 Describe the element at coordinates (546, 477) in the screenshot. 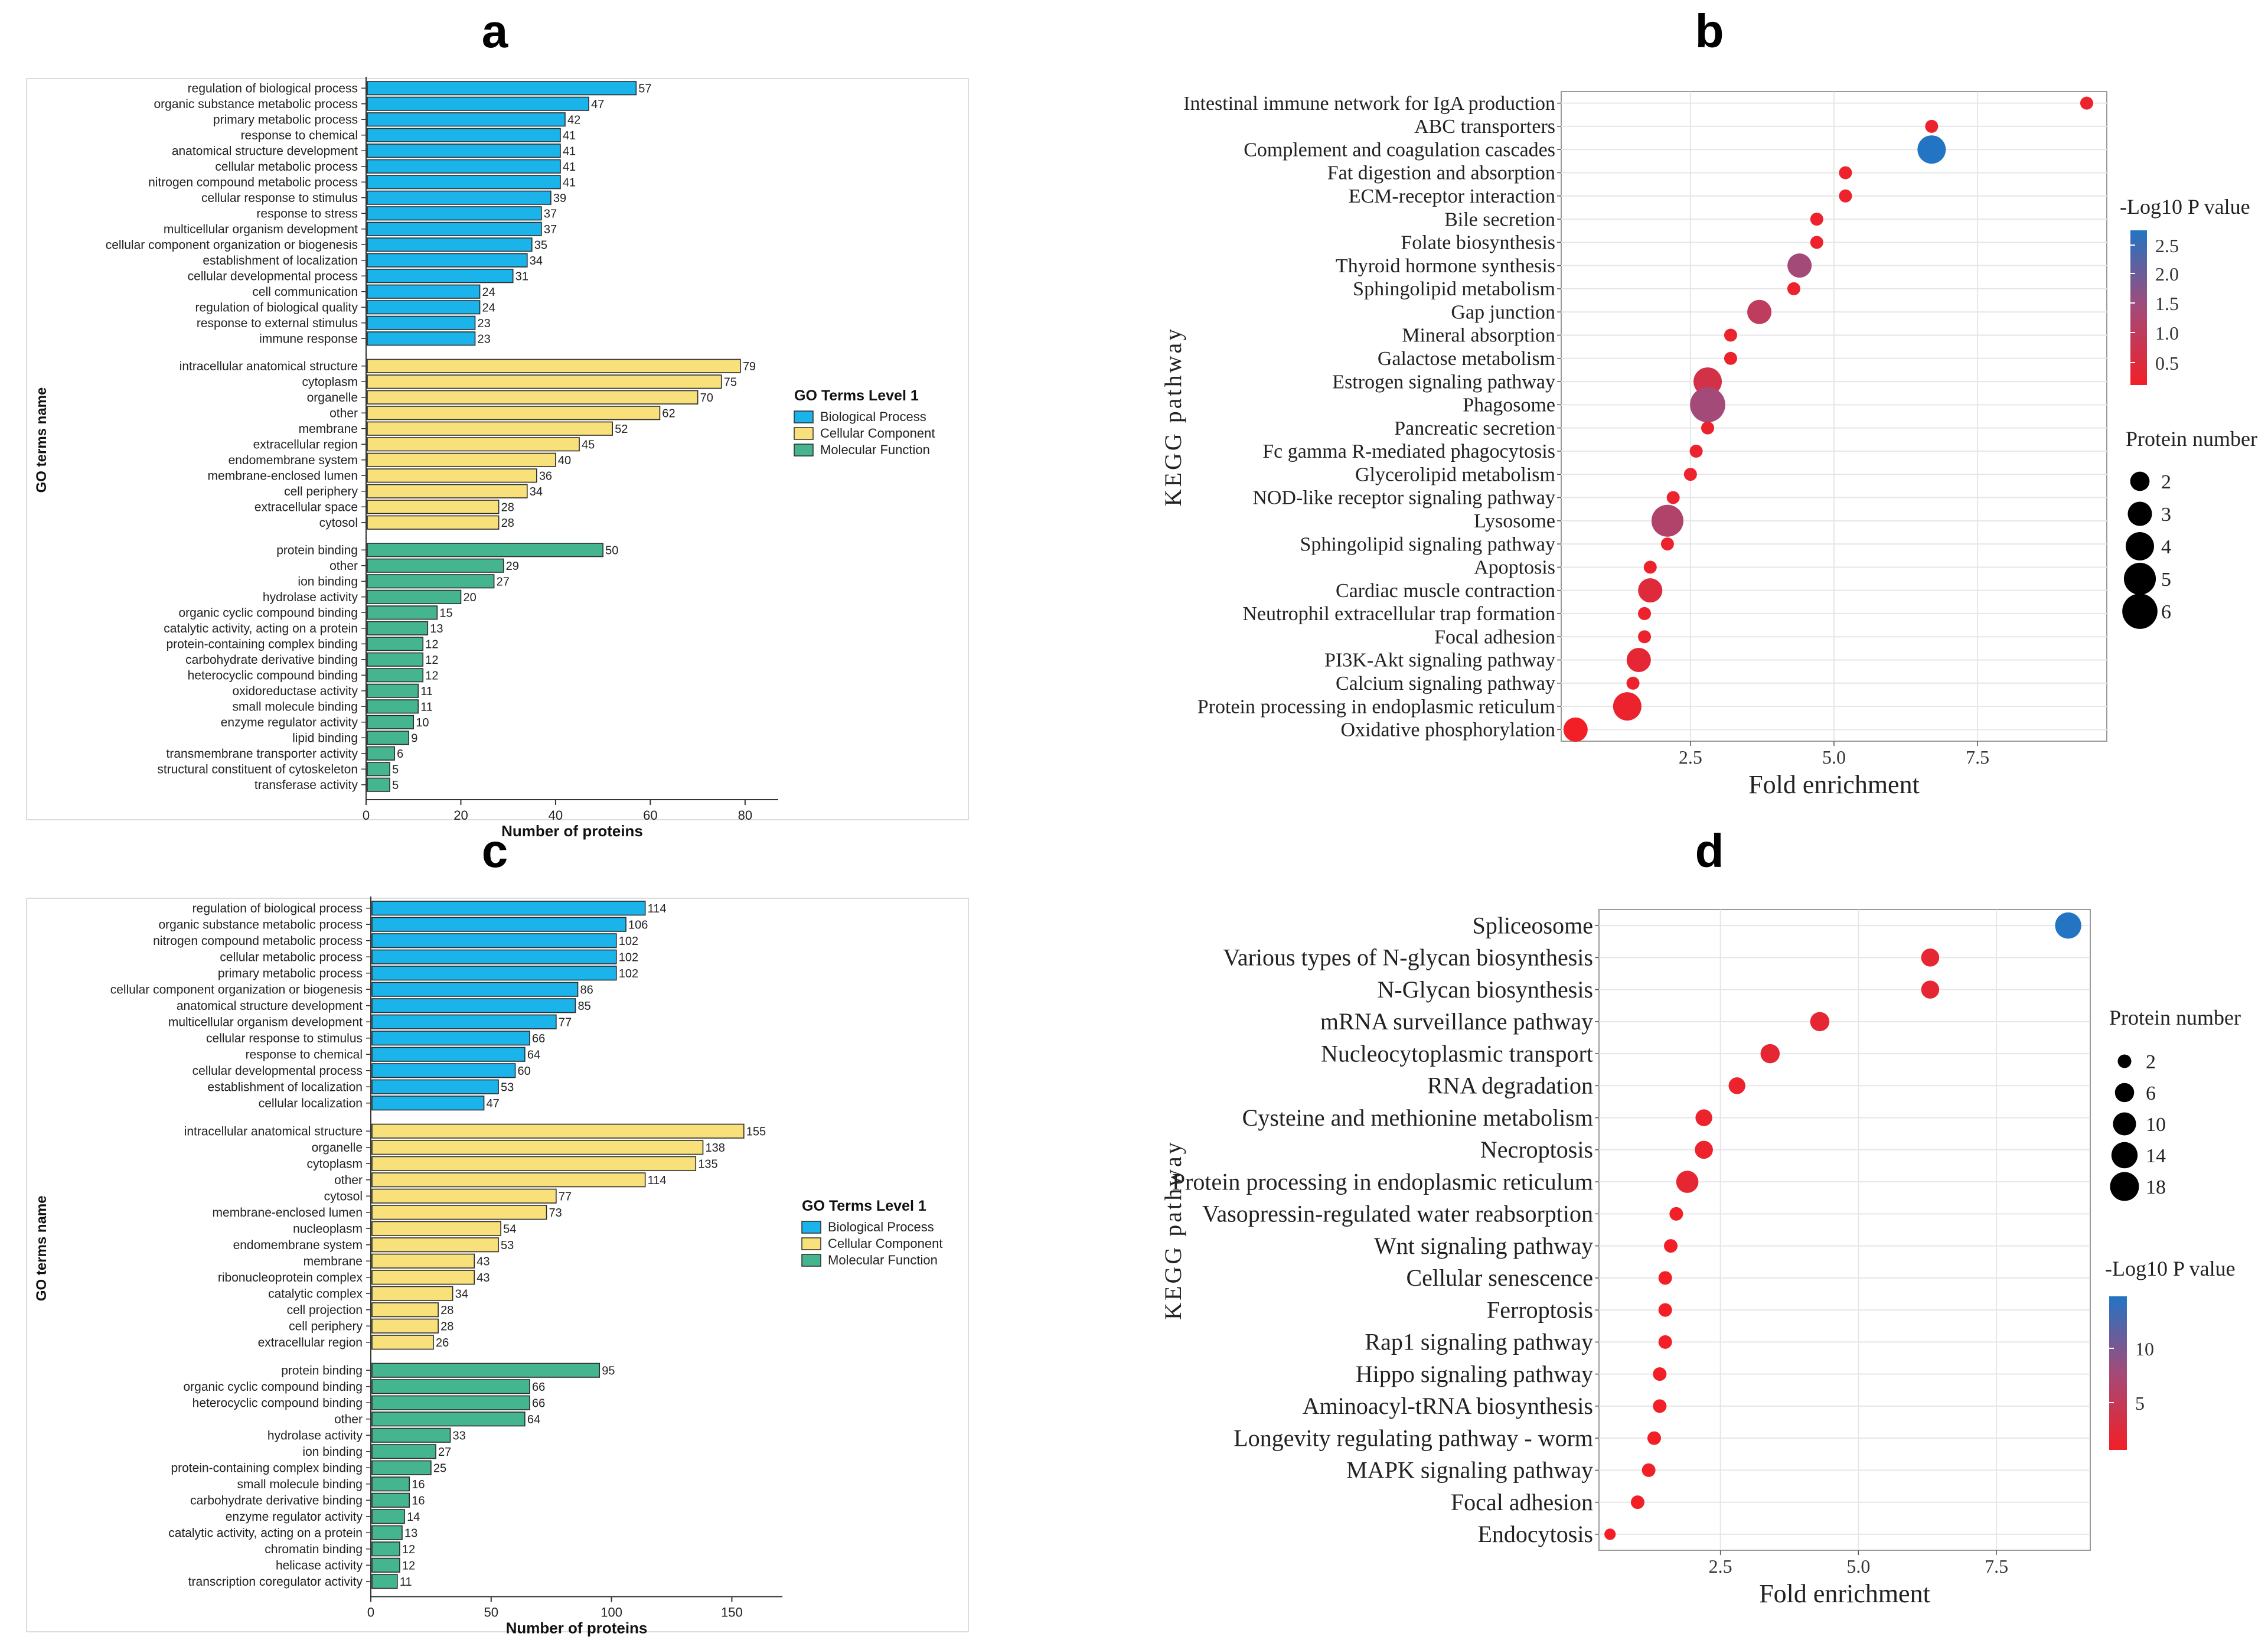

I see `go-bar-value: 36` at that location.